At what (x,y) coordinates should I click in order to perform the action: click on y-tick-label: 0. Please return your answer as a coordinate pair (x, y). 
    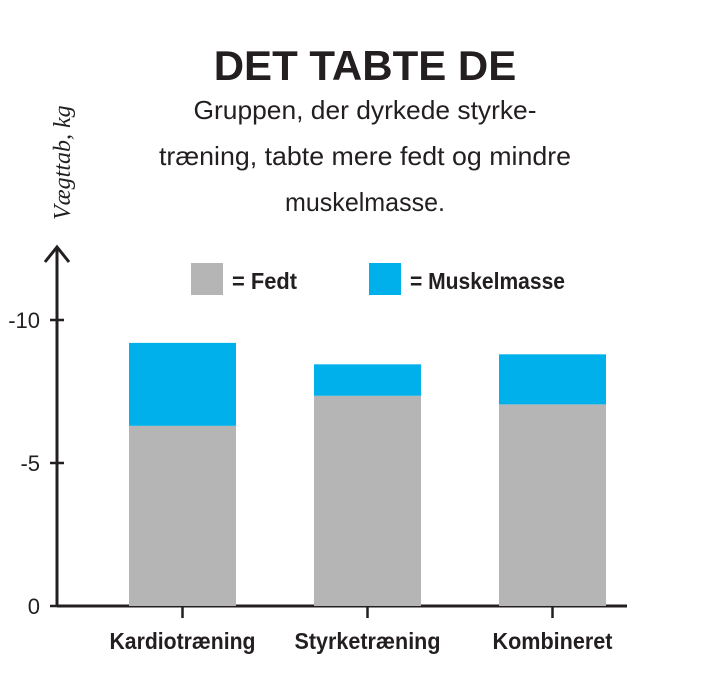
    Looking at the image, I should click on (34, 606).